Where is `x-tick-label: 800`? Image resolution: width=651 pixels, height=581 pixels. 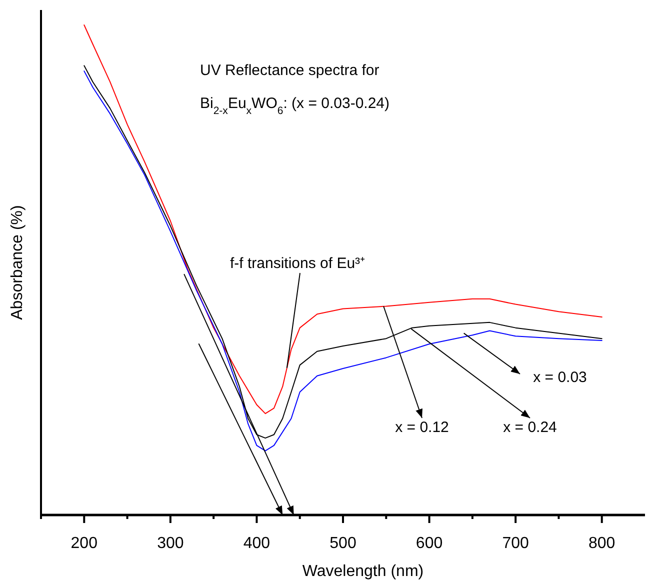 x-tick-label: 800 is located at coordinates (602, 543).